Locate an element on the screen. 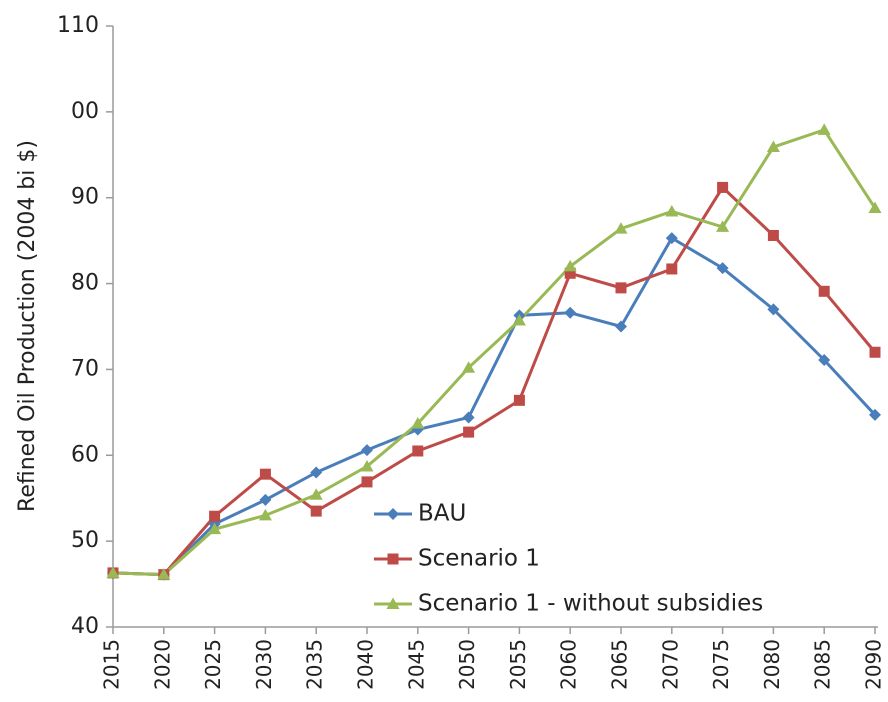 The height and width of the screenshot is (702, 888). y-tick-label: 90 is located at coordinates (85, 197).